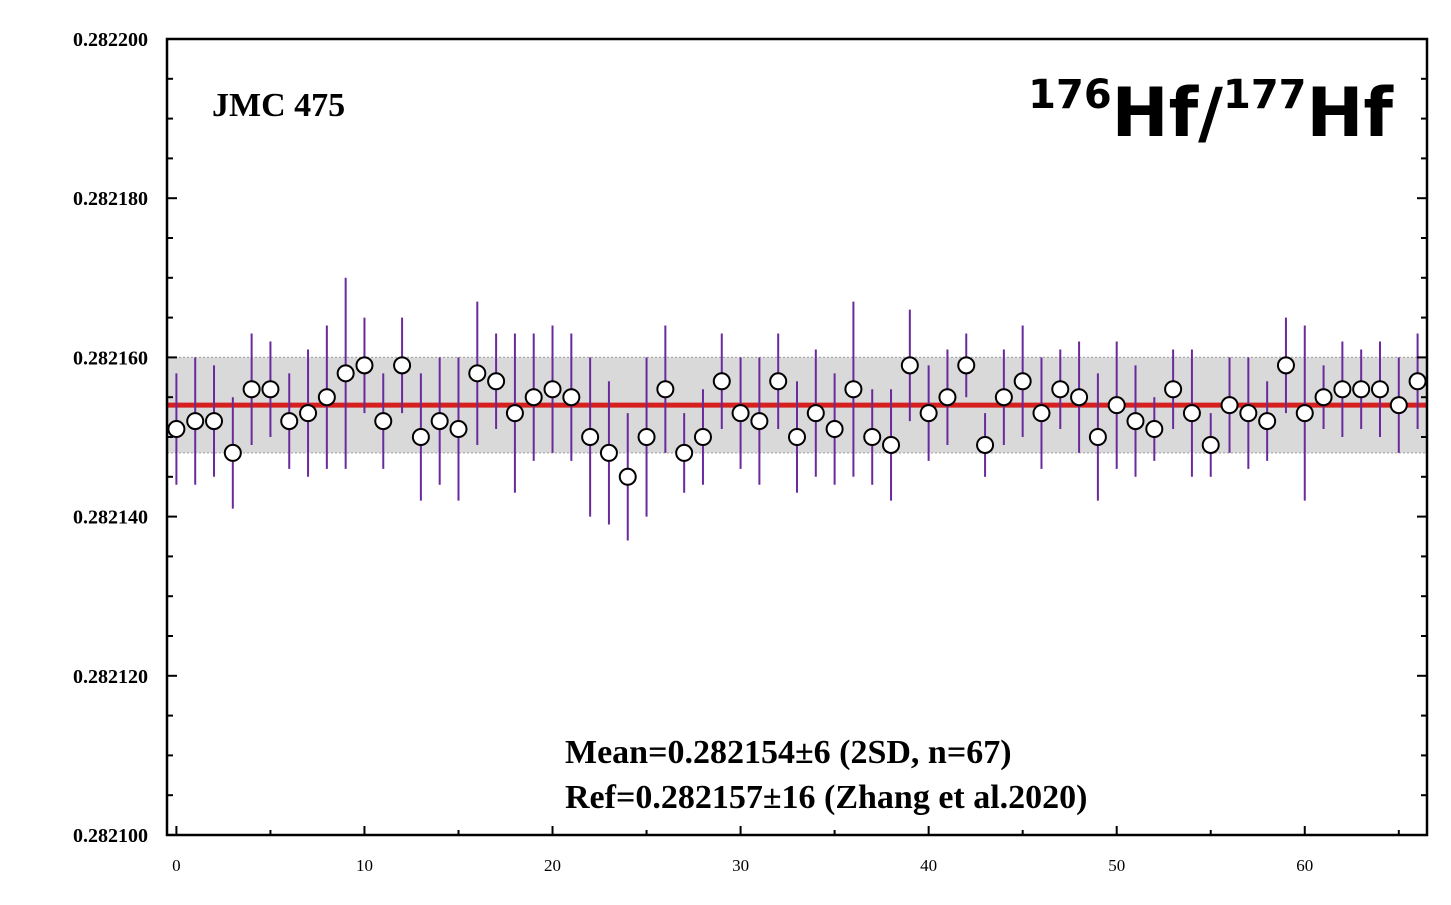 The height and width of the screenshot is (905, 1451). Describe the element at coordinates (786, 850) in the screenshot. I see `x-axis: 0 10 20 30 40 50 60` at that location.